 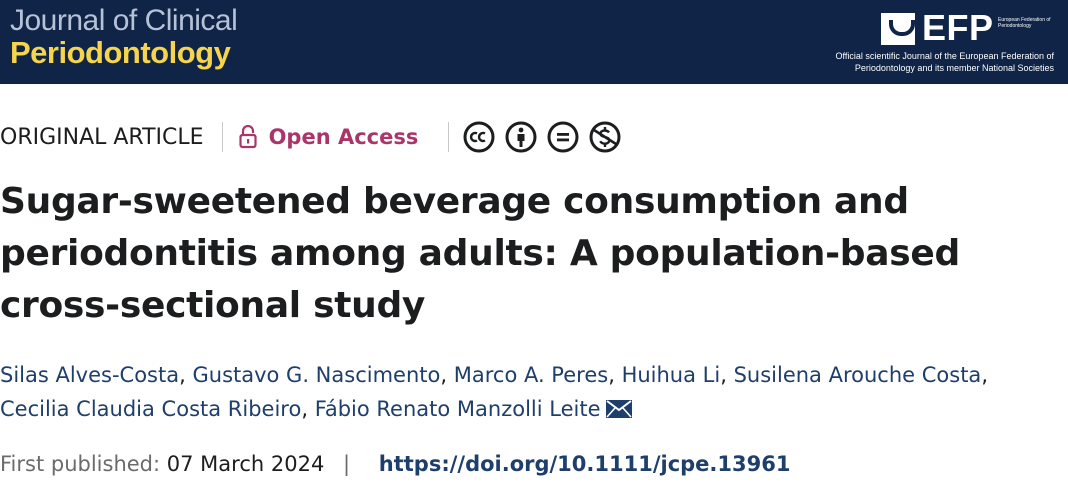 I want to click on author-link: Marco A. Peres, so click(x=531, y=375).